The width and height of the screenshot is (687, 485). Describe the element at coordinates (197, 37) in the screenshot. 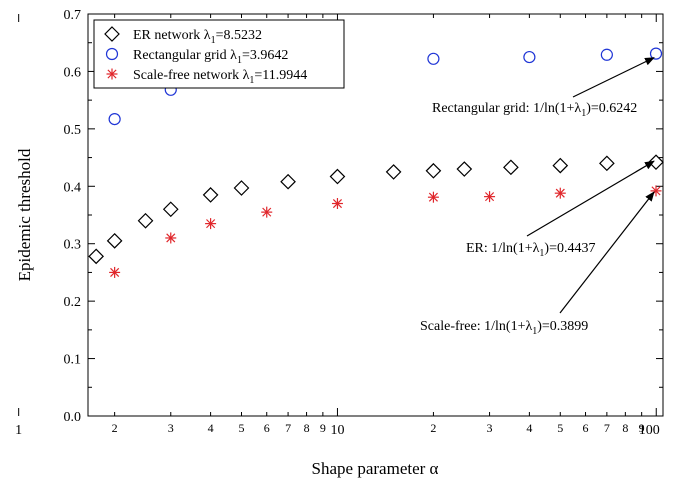

I see `legend-label: ER network λ1=8.5232` at that location.